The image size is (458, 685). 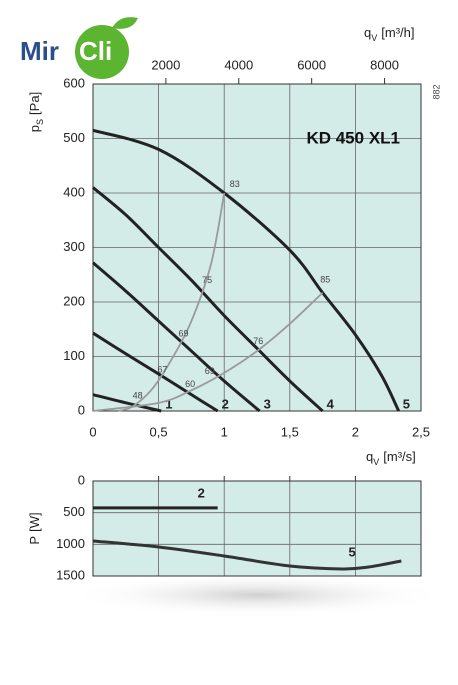 I want to click on y-tick-label: 600, so click(x=74, y=82).